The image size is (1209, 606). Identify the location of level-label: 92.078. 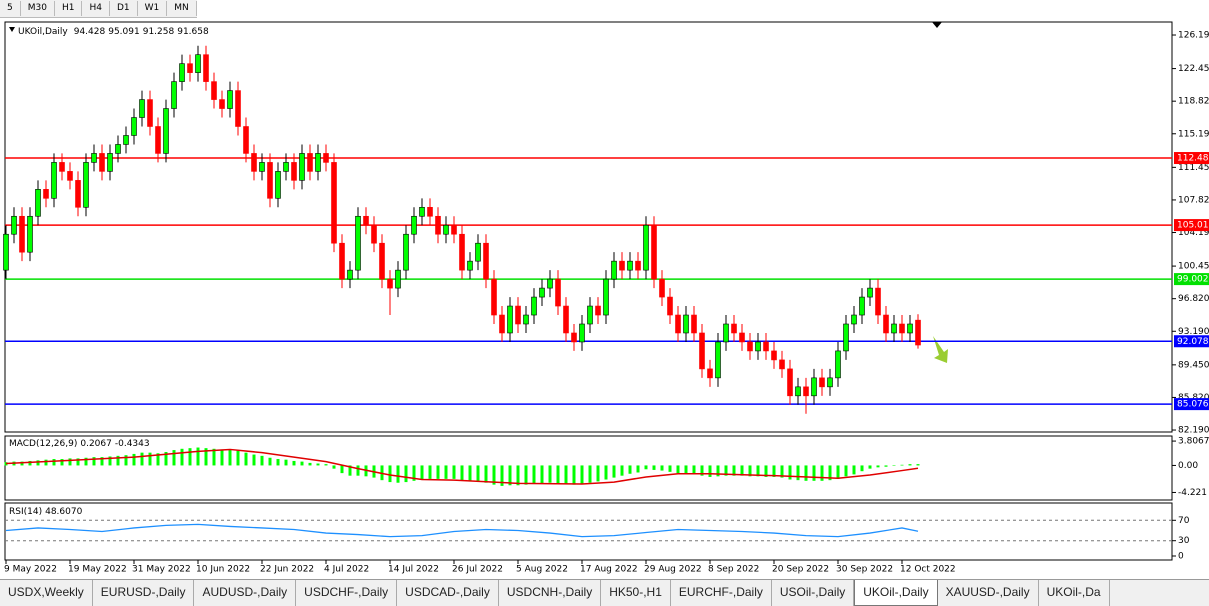
(1193, 342).